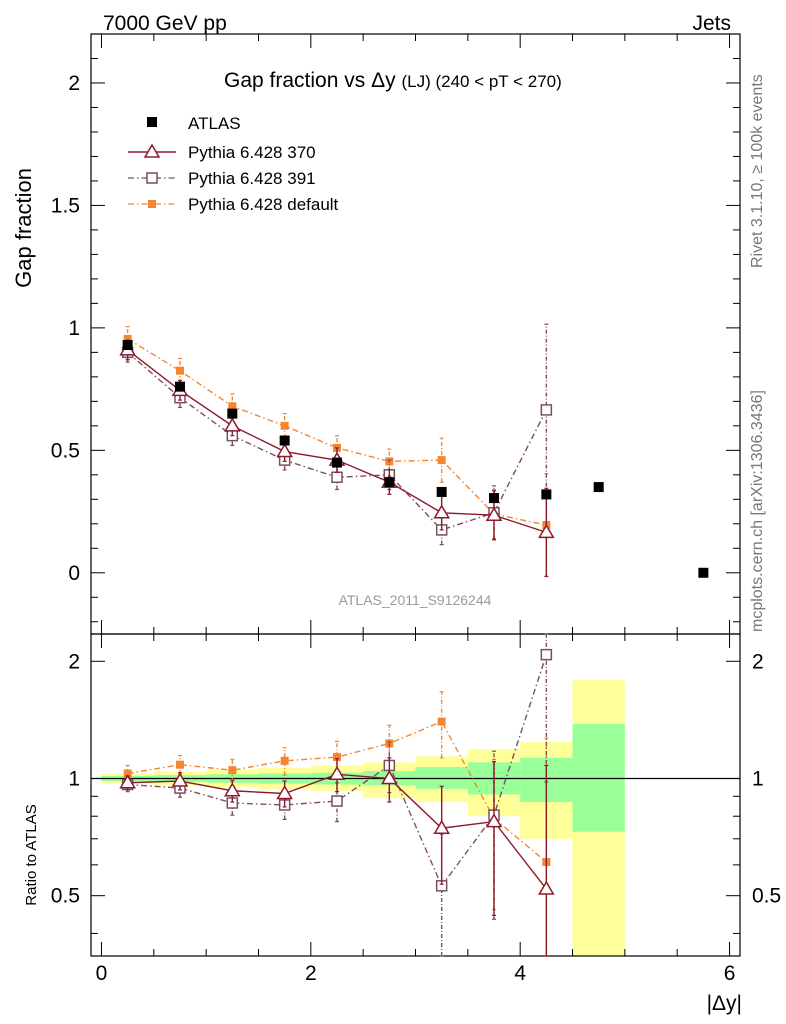 The image size is (786, 1024). Describe the element at coordinates (102, 973) in the screenshot. I see `xtick-label: 0` at that location.